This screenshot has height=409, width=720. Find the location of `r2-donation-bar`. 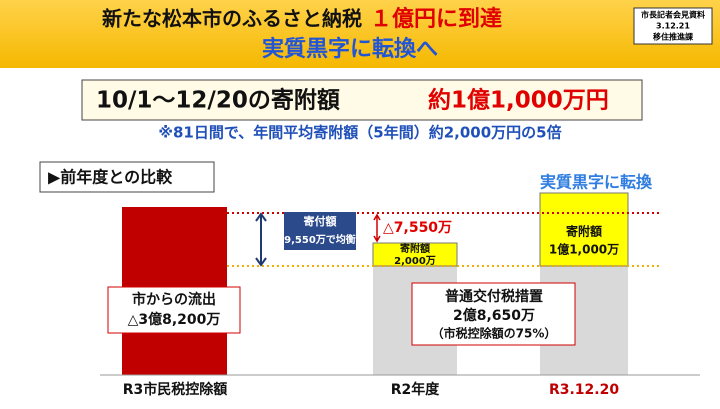

r2-donation-bar is located at coordinates (415, 254).